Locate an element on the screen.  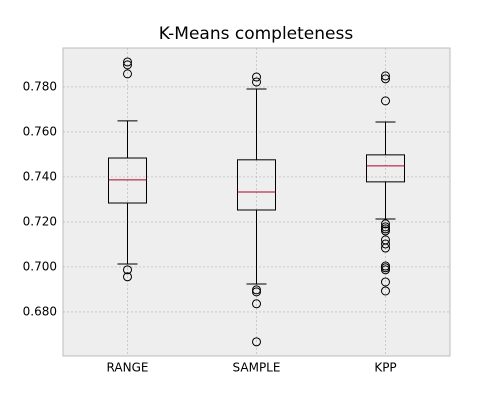
y-tick-label: 0.760 is located at coordinates (40, 131).